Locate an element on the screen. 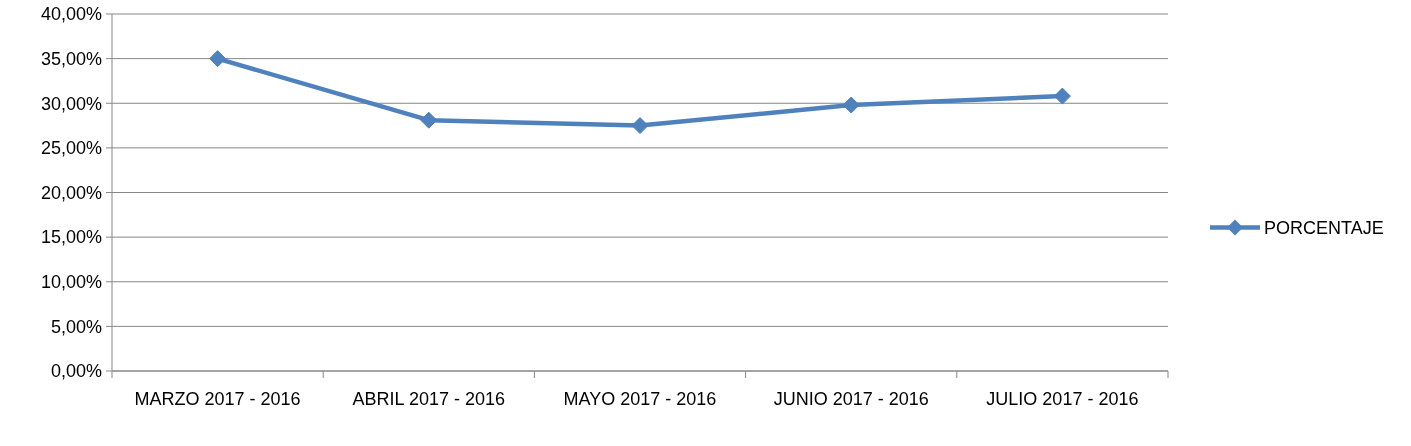  y-tick-label: 25,00% is located at coordinates (71, 148).